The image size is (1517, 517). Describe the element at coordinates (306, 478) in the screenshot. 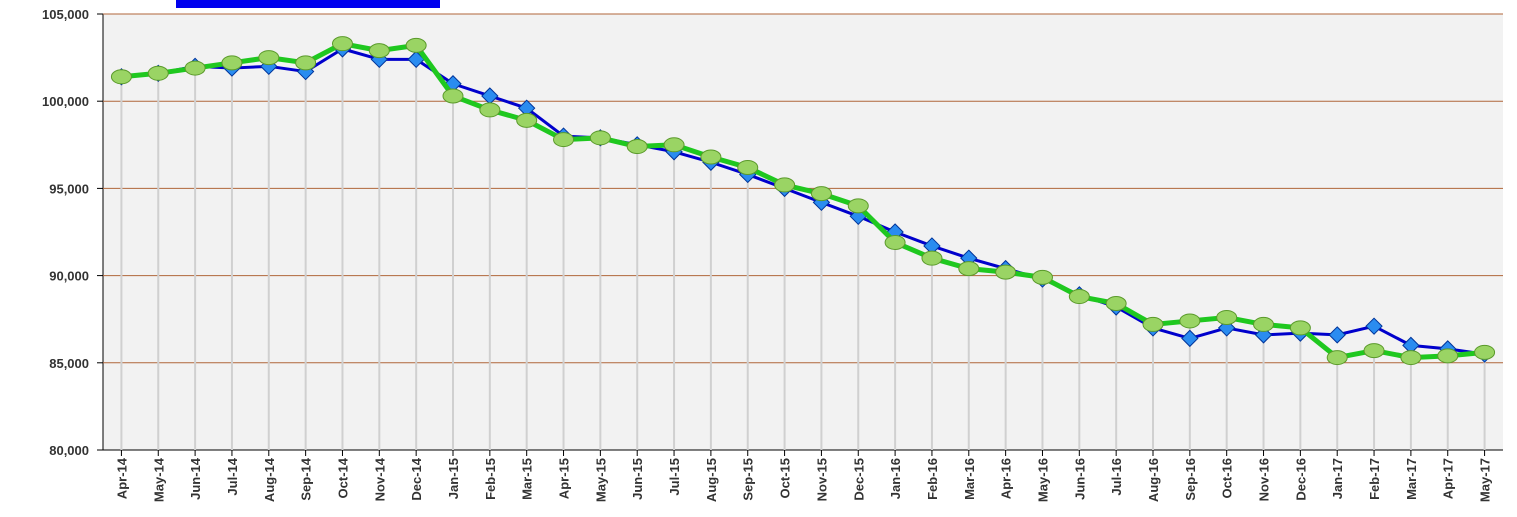

I see `x-tick-label: Sep-14` at that location.